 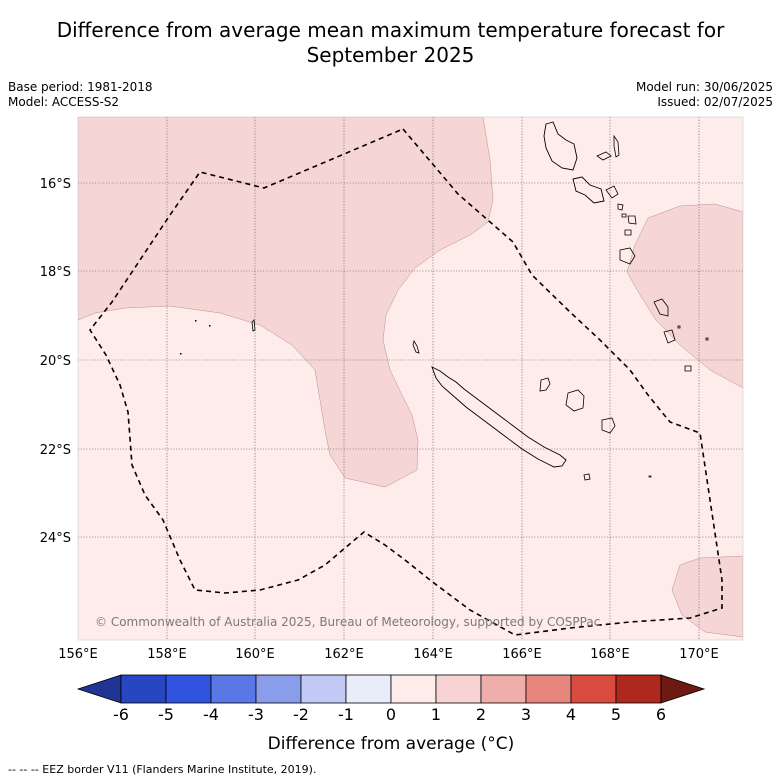 I want to click on model-run: Model run: 30/06/2025, so click(x=704, y=87).